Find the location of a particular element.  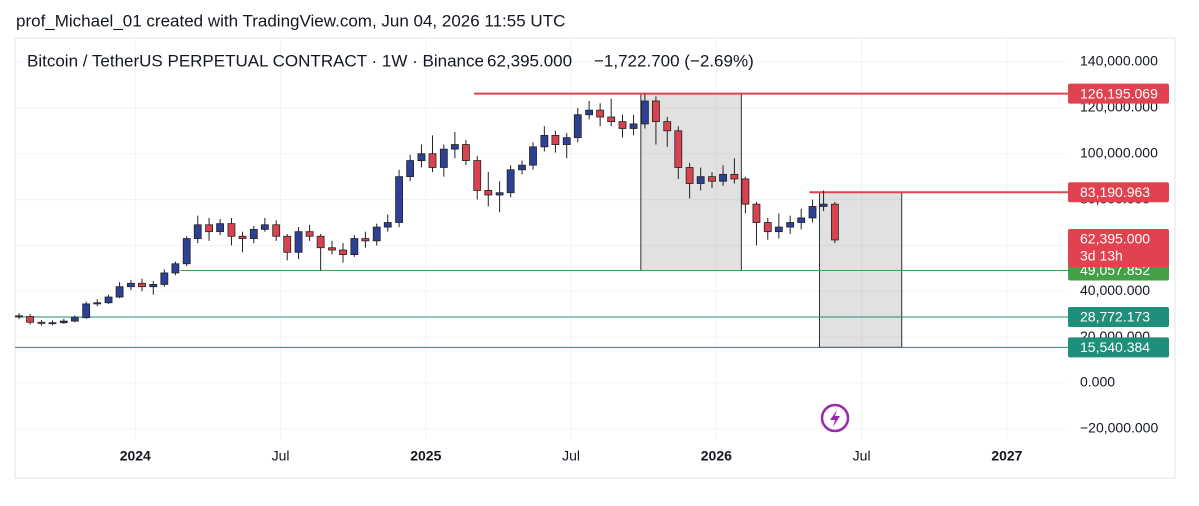

price-label: 126,195.069 is located at coordinates (1119, 93).